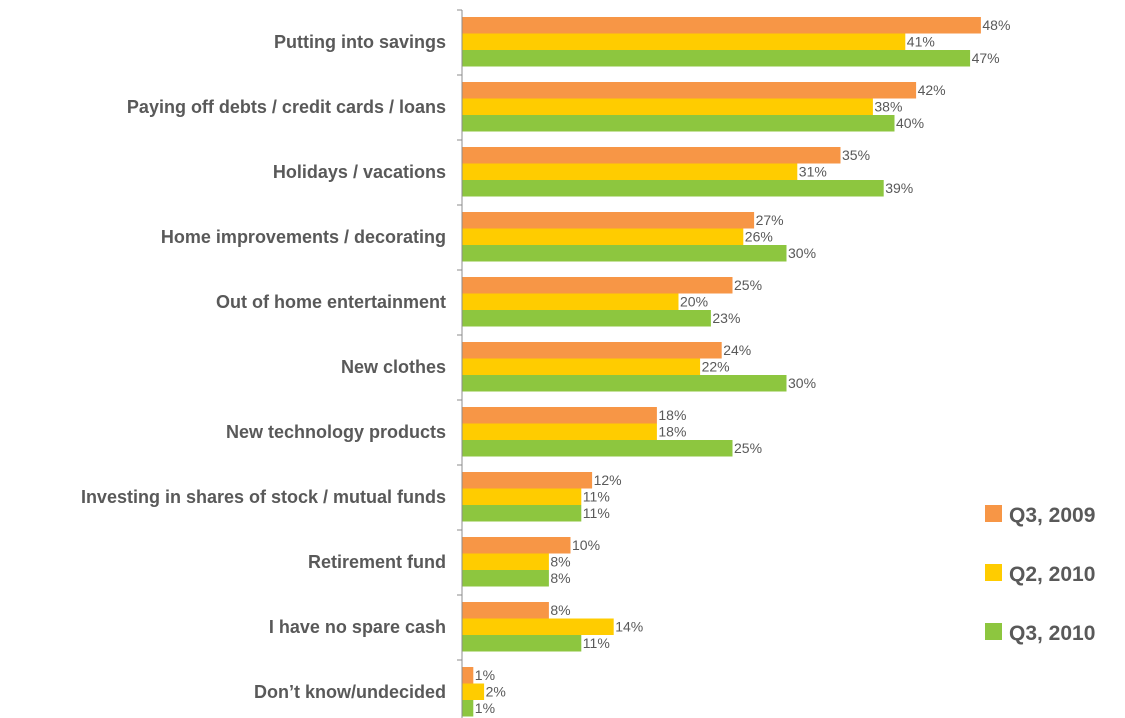  What do you see at coordinates (770, 220) in the screenshot?
I see `data-label: 27%` at bounding box center [770, 220].